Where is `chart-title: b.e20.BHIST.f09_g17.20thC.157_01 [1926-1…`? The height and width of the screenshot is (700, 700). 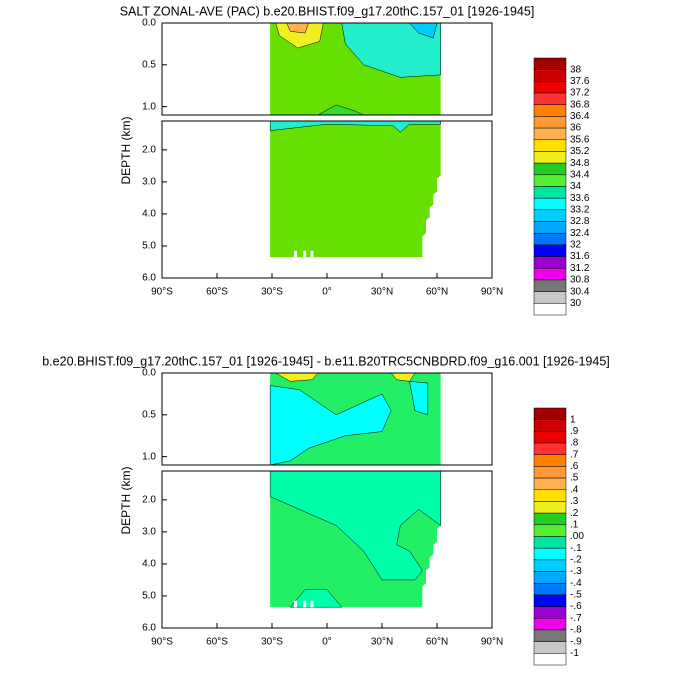 chart-title: b.e20.BHIST.f09_g17.20thC.157_01 [1926-1… is located at coordinates (326, 361).